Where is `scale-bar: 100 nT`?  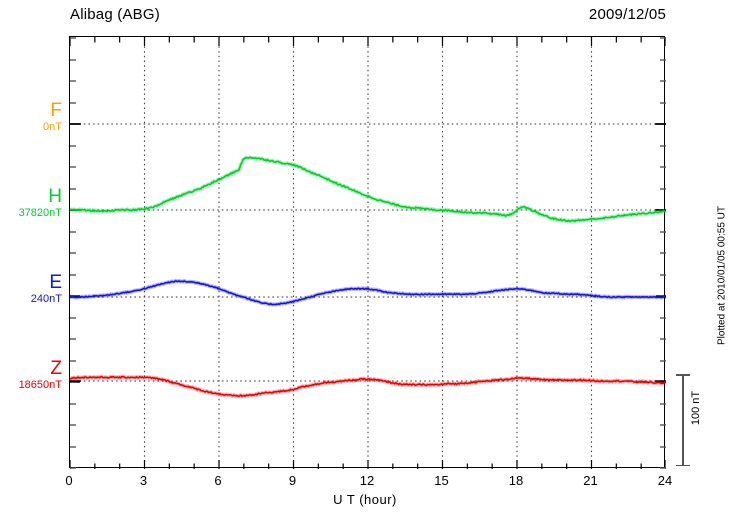 scale-bar: 100 nT is located at coordinates (689, 420).